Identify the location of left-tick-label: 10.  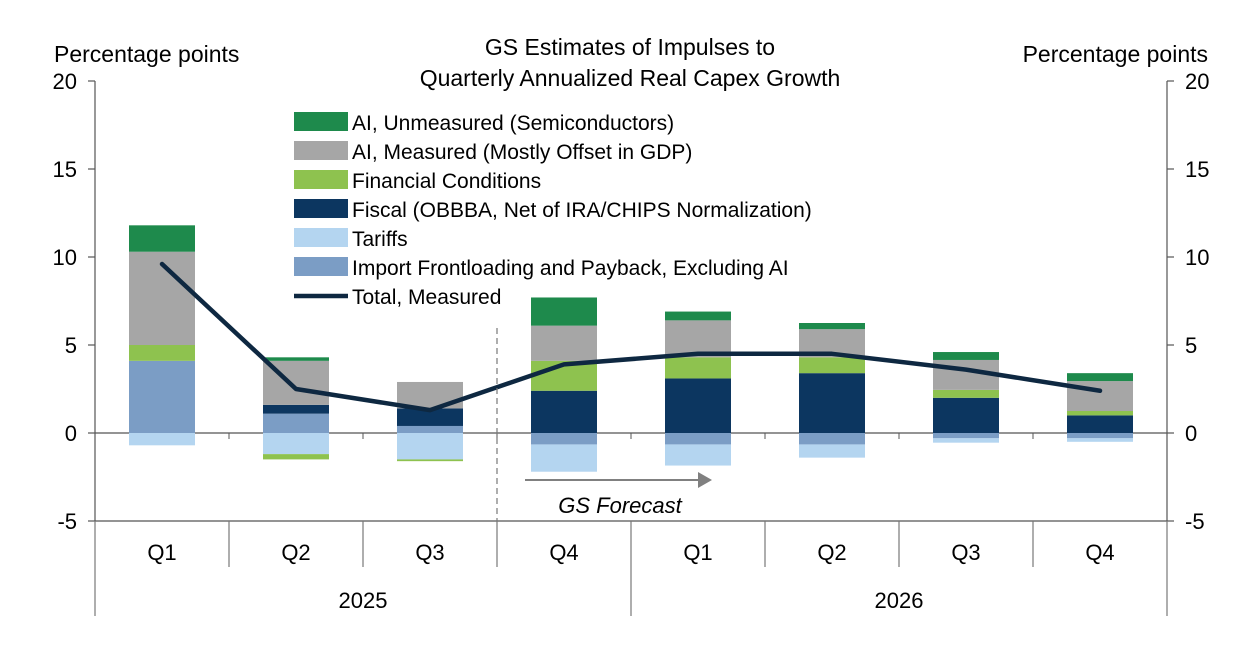
(65, 257).